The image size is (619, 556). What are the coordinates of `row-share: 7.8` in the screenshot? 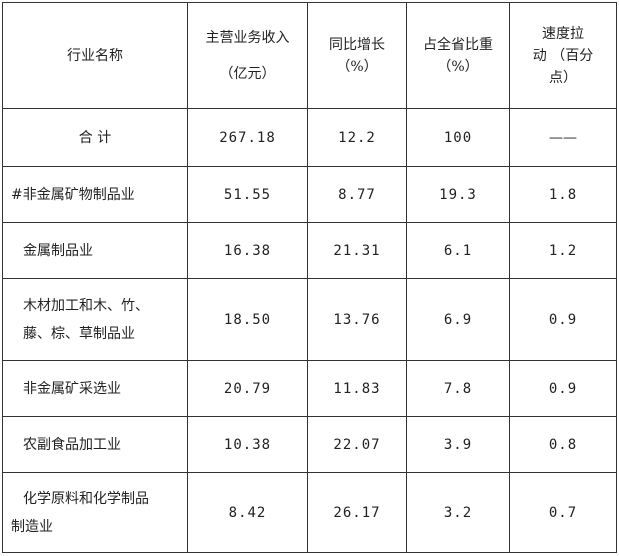 It's located at (458, 388).